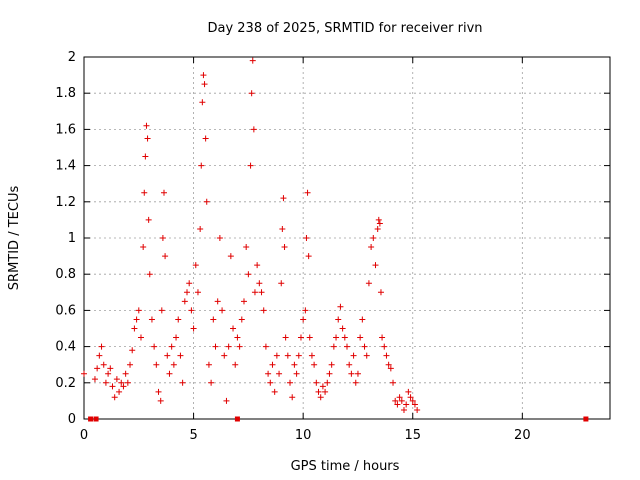 This screenshot has width=640, height=480. What do you see at coordinates (72, 238) in the screenshot?
I see `y-tick-label: 1` at bounding box center [72, 238].